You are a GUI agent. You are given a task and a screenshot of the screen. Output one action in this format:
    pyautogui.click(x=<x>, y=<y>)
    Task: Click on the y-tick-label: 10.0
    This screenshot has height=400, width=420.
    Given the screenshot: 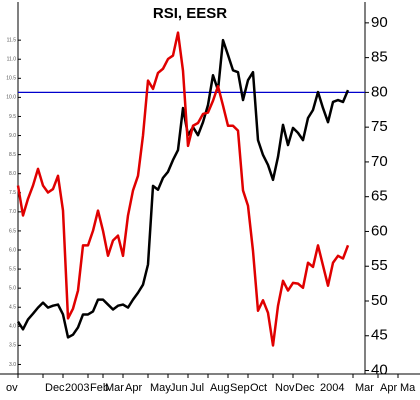 What is the action you would take?
    pyautogui.click(x=11, y=98)
    